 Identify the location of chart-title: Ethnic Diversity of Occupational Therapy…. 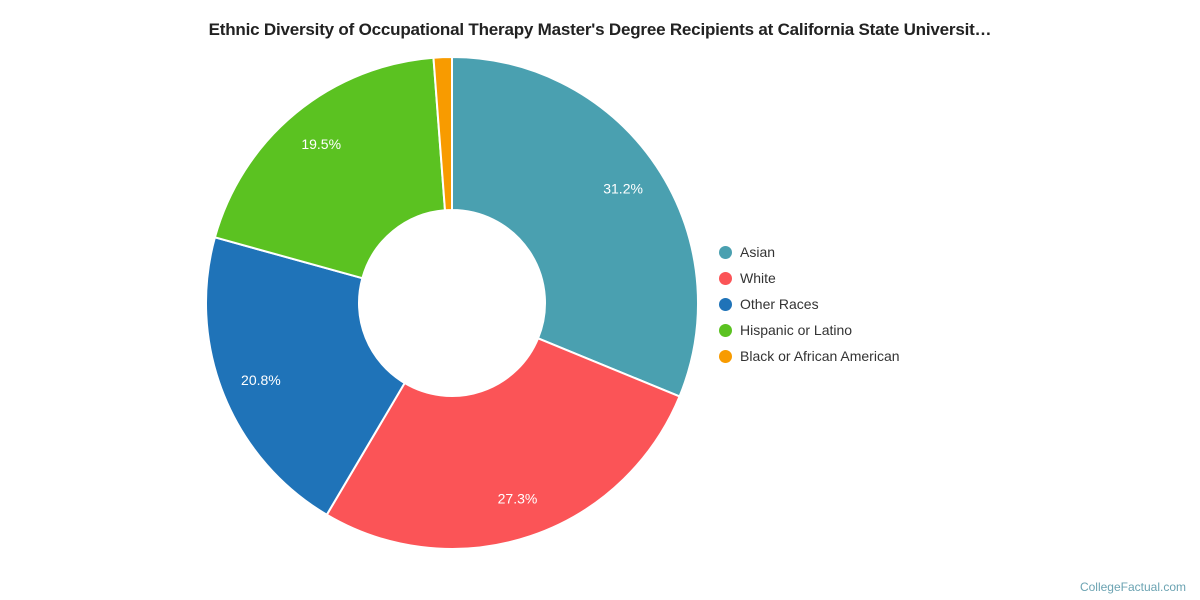
(600, 29).